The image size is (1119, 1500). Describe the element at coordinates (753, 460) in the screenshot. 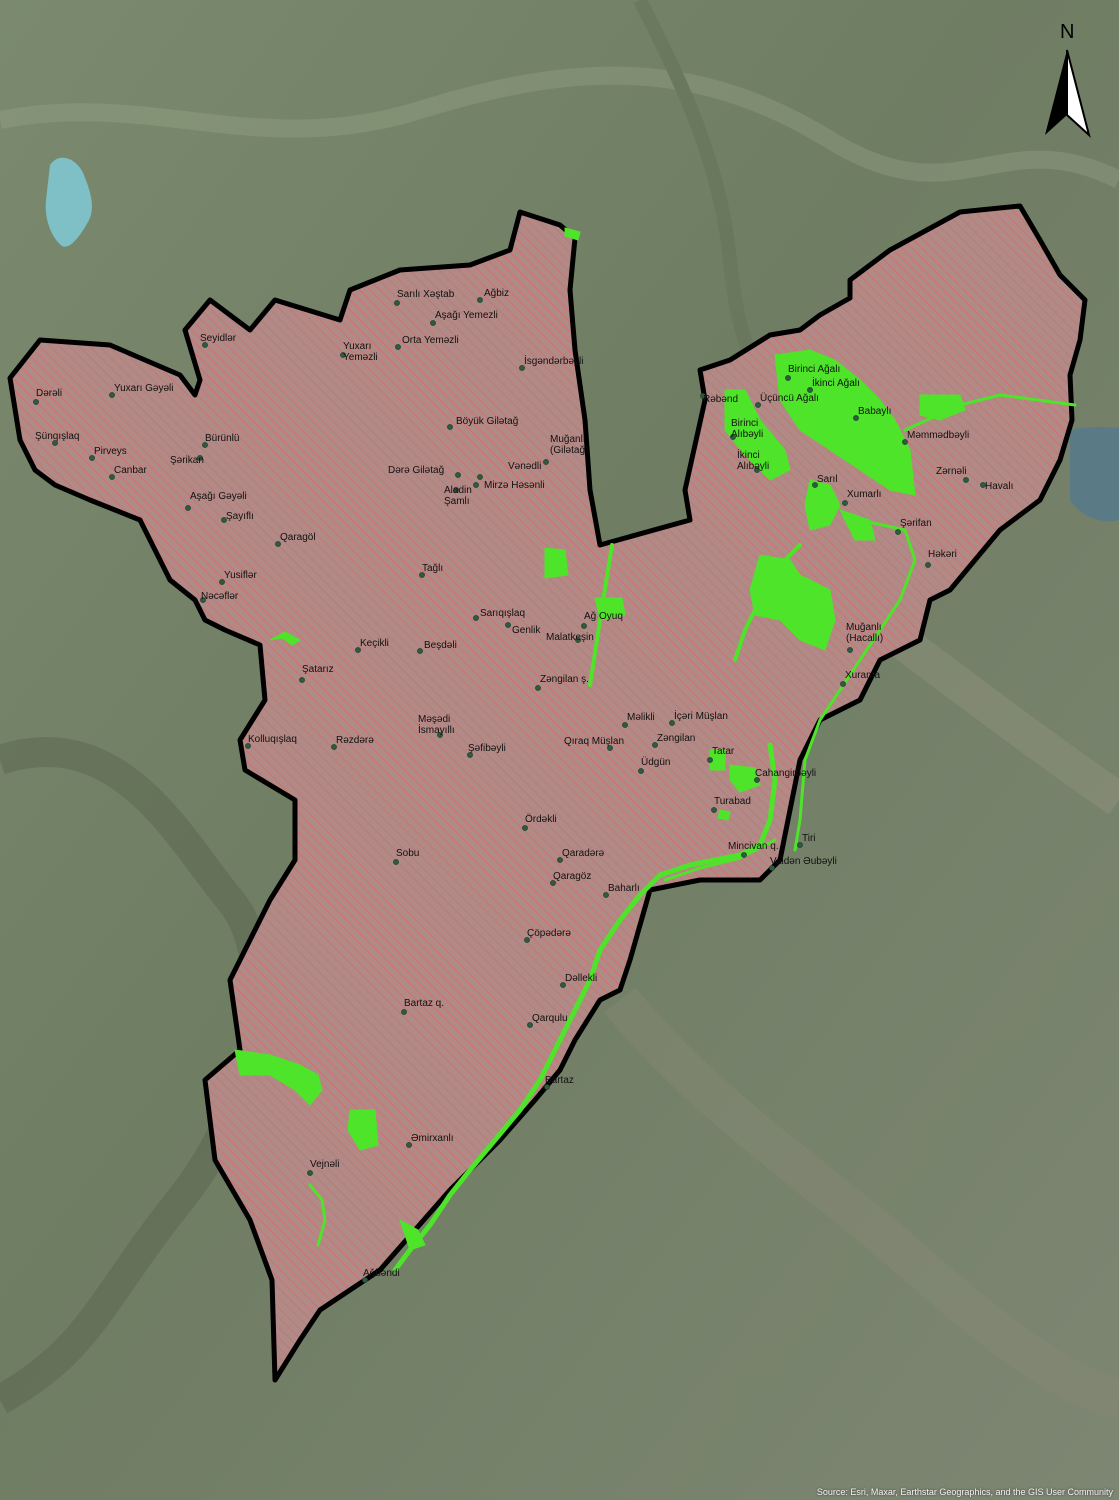

I see `place-label: İkinci Alıbəyli` at that location.